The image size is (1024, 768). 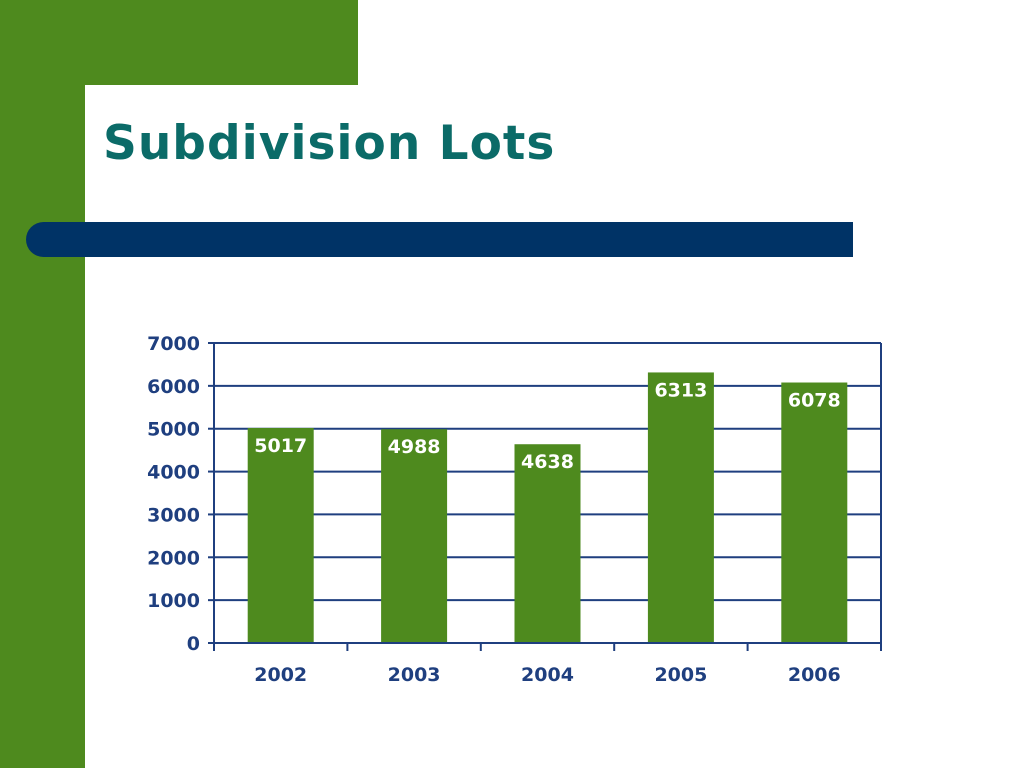 What do you see at coordinates (329, 143) in the screenshot?
I see `slide-title: Subdivision Lots` at bounding box center [329, 143].